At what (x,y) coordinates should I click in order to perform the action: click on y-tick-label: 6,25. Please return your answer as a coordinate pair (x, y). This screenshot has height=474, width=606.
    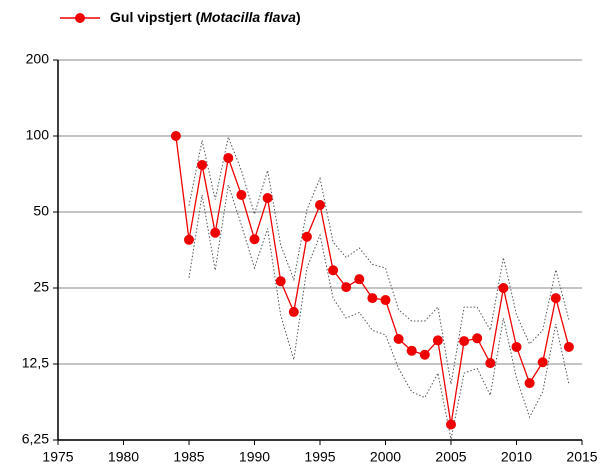
    Looking at the image, I should click on (35, 439).